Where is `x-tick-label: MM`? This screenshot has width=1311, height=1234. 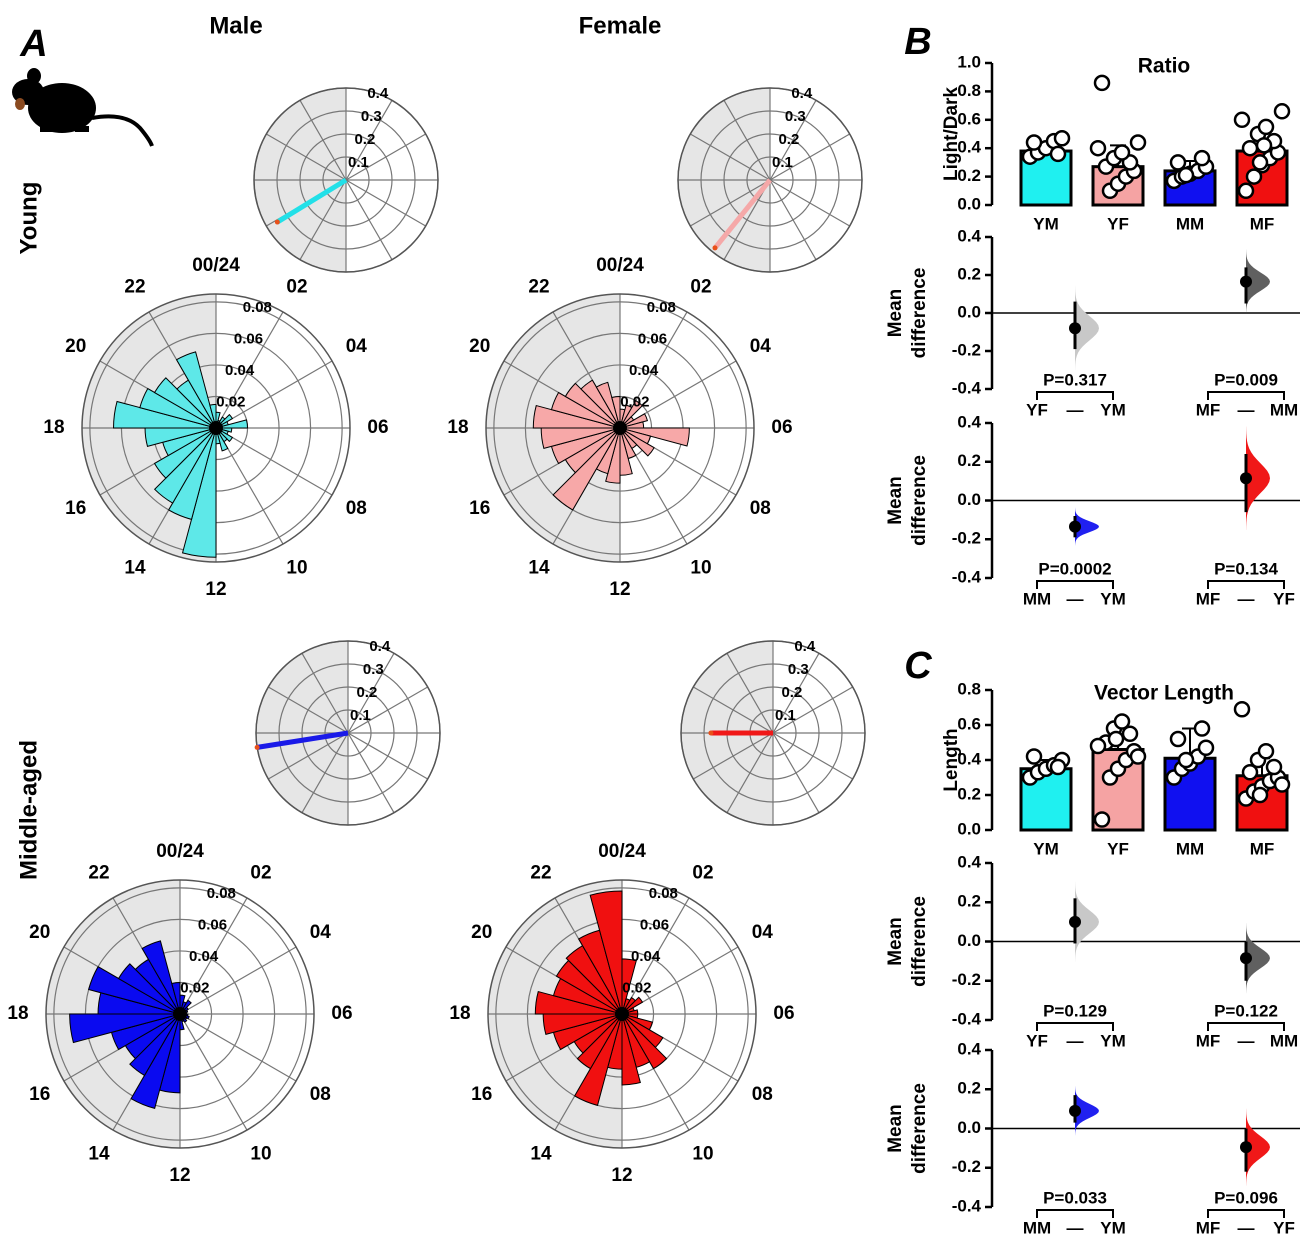 x-tick-label: MM is located at coordinates (1190, 848).